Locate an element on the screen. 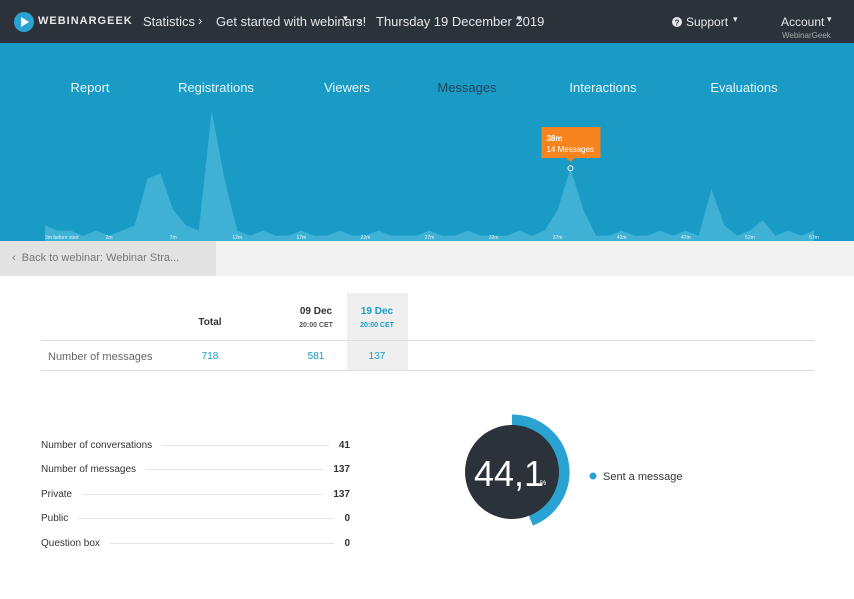 This screenshot has width=854, height=599. legend-label: Sent a message is located at coordinates (643, 477).